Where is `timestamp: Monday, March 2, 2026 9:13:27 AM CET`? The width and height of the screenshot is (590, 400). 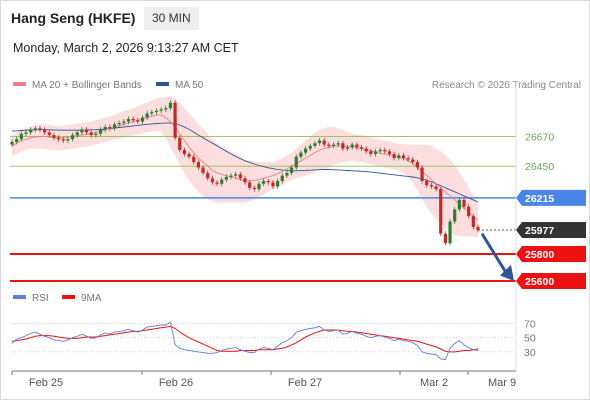
timestamp: Monday, March 2, 2026 9:13:27 AM CET is located at coordinates (126, 48).